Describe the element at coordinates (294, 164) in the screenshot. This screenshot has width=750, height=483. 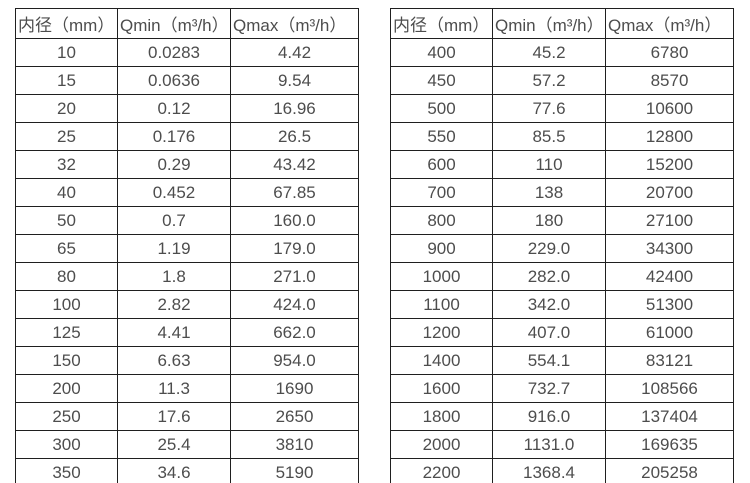
I see `table-cell: 43.42` at that location.